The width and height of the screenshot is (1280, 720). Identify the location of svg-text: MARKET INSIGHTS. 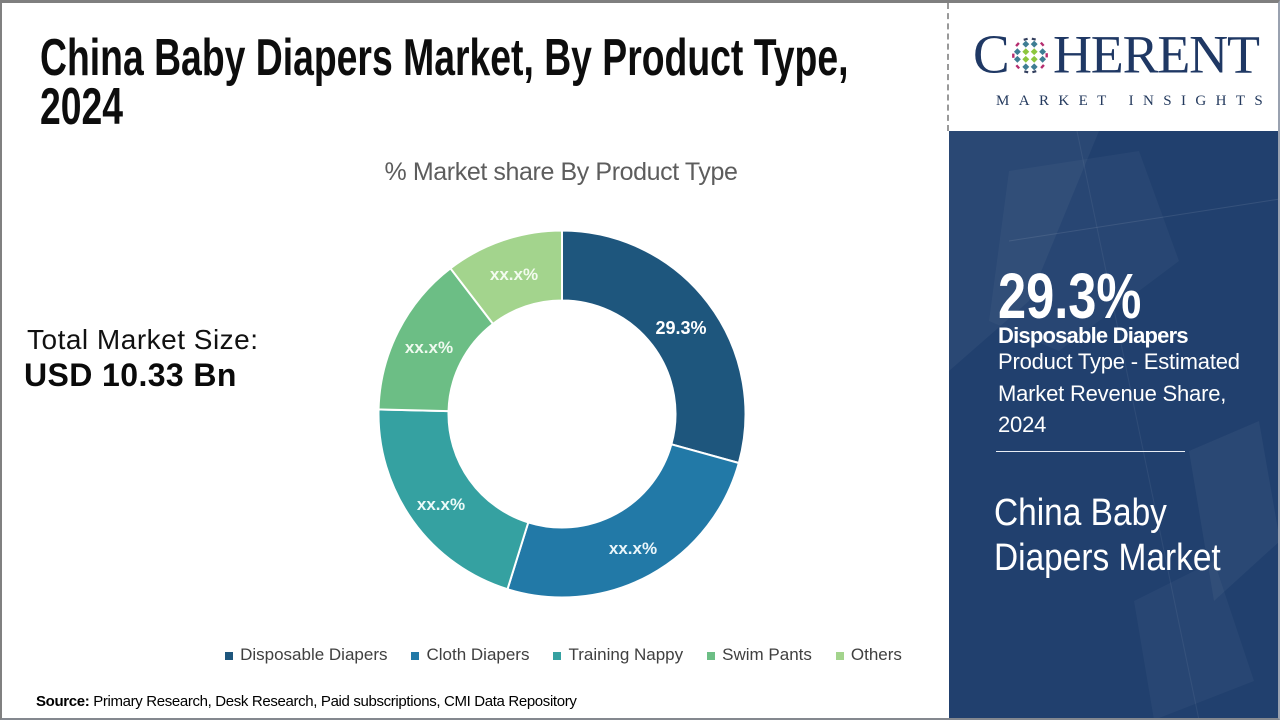
(1134, 101).